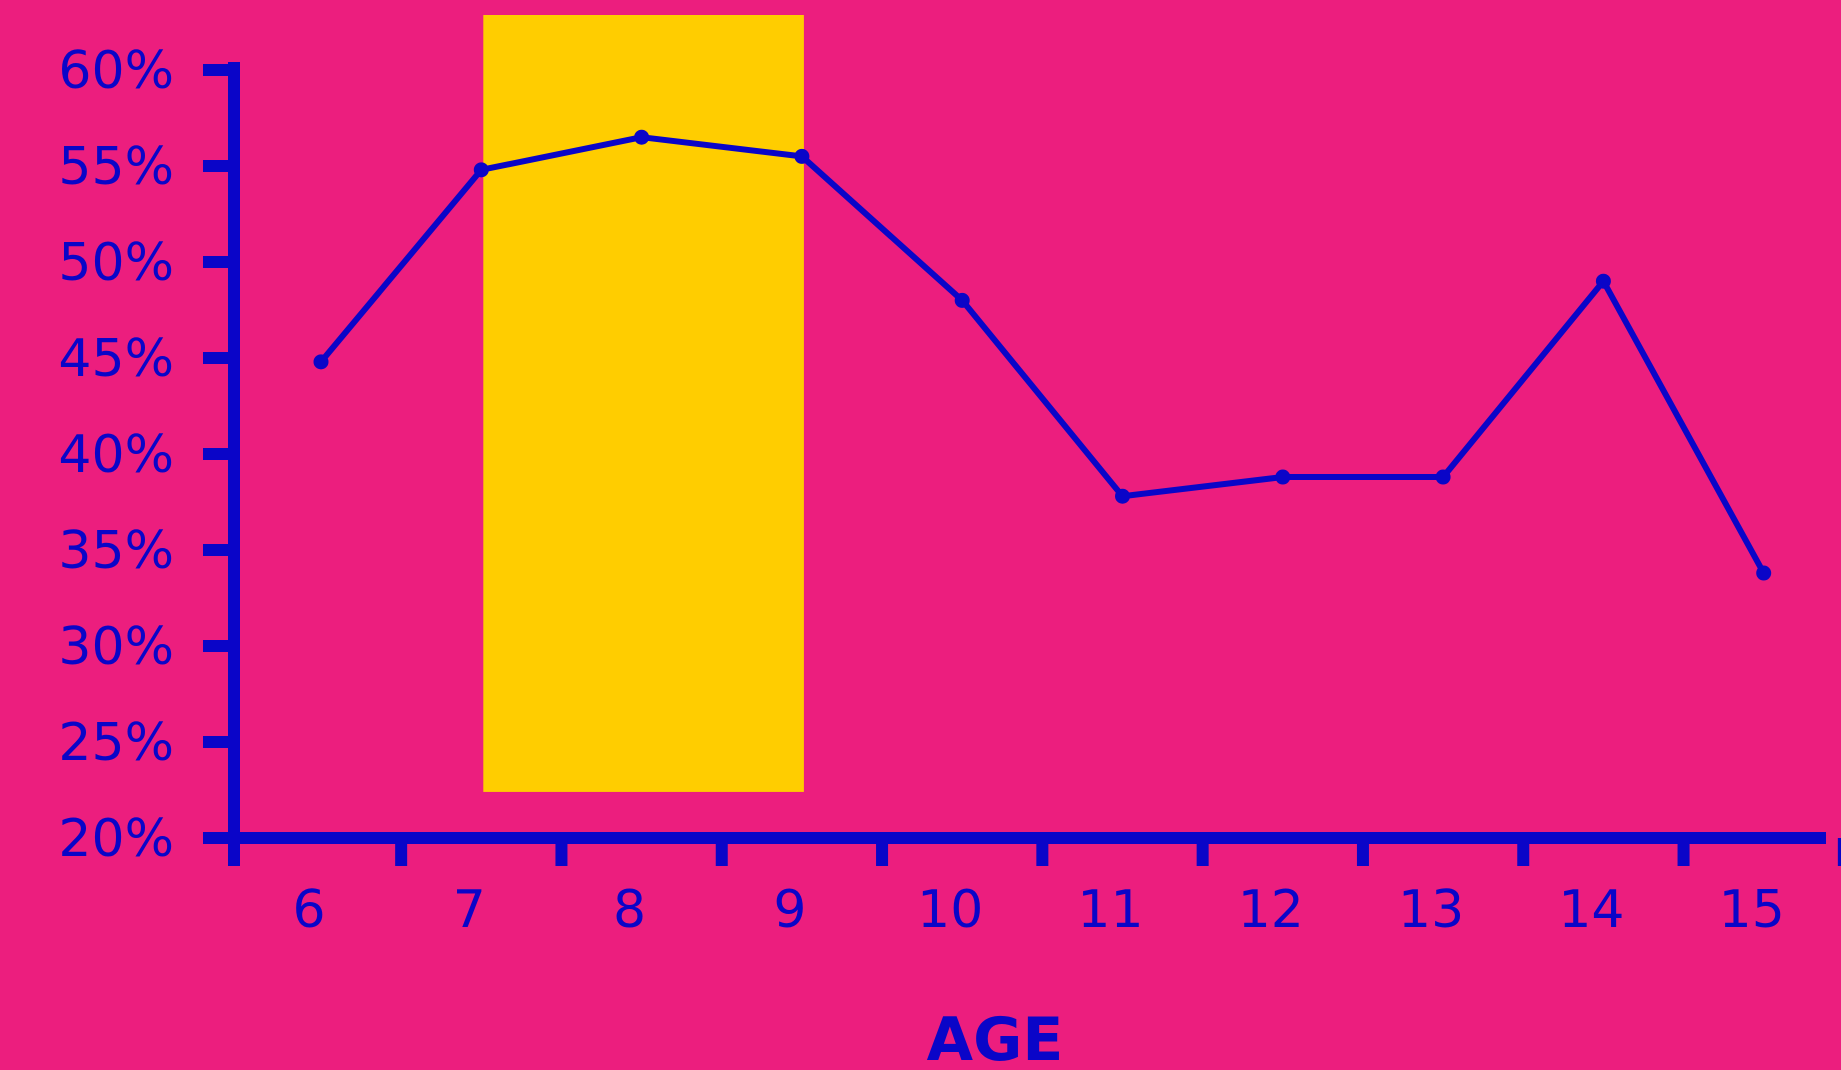 The height and width of the screenshot is (1070, 1841). Describe the element at coordinates (116, 551) in the screenshot. I see `y-tick-label: 35%` at that location.